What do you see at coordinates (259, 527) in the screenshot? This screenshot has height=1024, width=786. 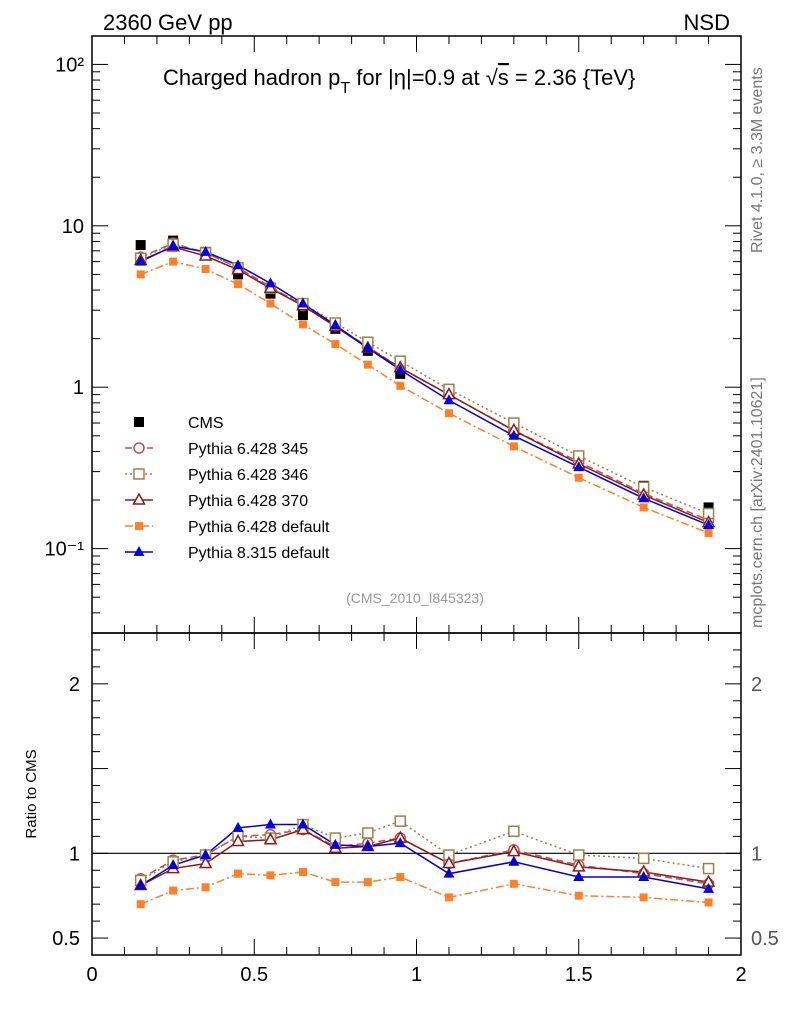 I see `legend-label: Pythia 6.428 default` at bounding box center [259, 527].